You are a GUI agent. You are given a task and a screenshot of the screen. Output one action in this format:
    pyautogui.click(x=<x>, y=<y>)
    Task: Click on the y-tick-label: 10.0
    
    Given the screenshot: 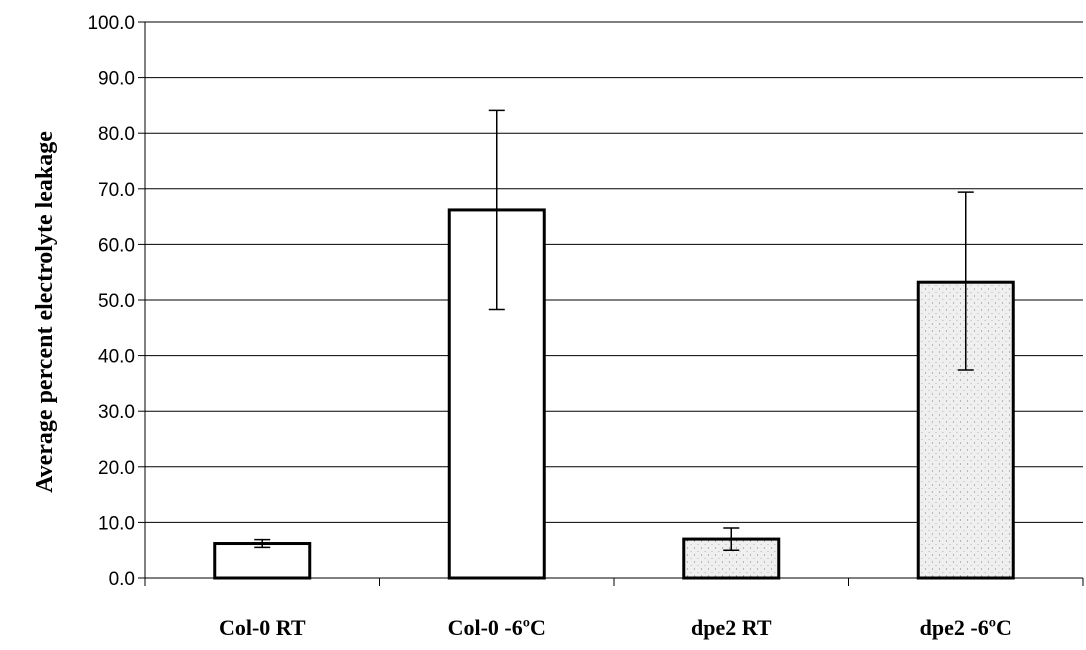 What is the action you would take?
    pyautogui.click(x=116, y=523)
    